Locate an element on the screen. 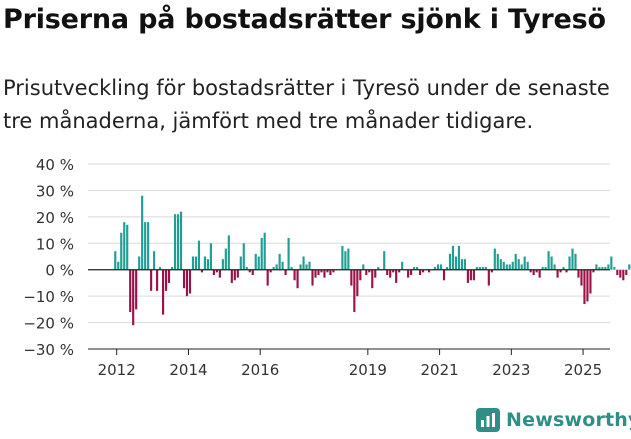 This screenshot has width=631, height=439. y-tick-label: 40 % is located at coordinates (55, 165).